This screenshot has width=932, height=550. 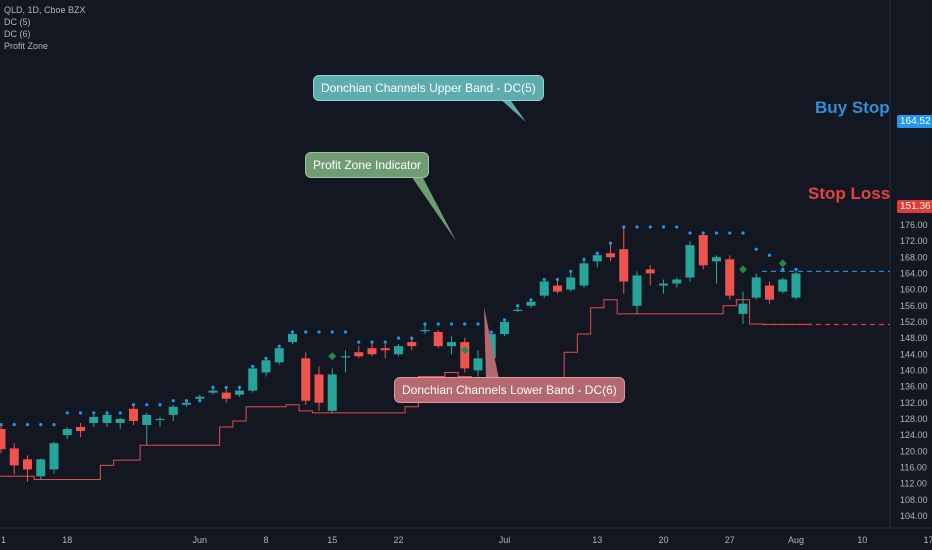 I want to click on profit-zone-callout: Profit Zone Indicator, so click(x=367, y=165).